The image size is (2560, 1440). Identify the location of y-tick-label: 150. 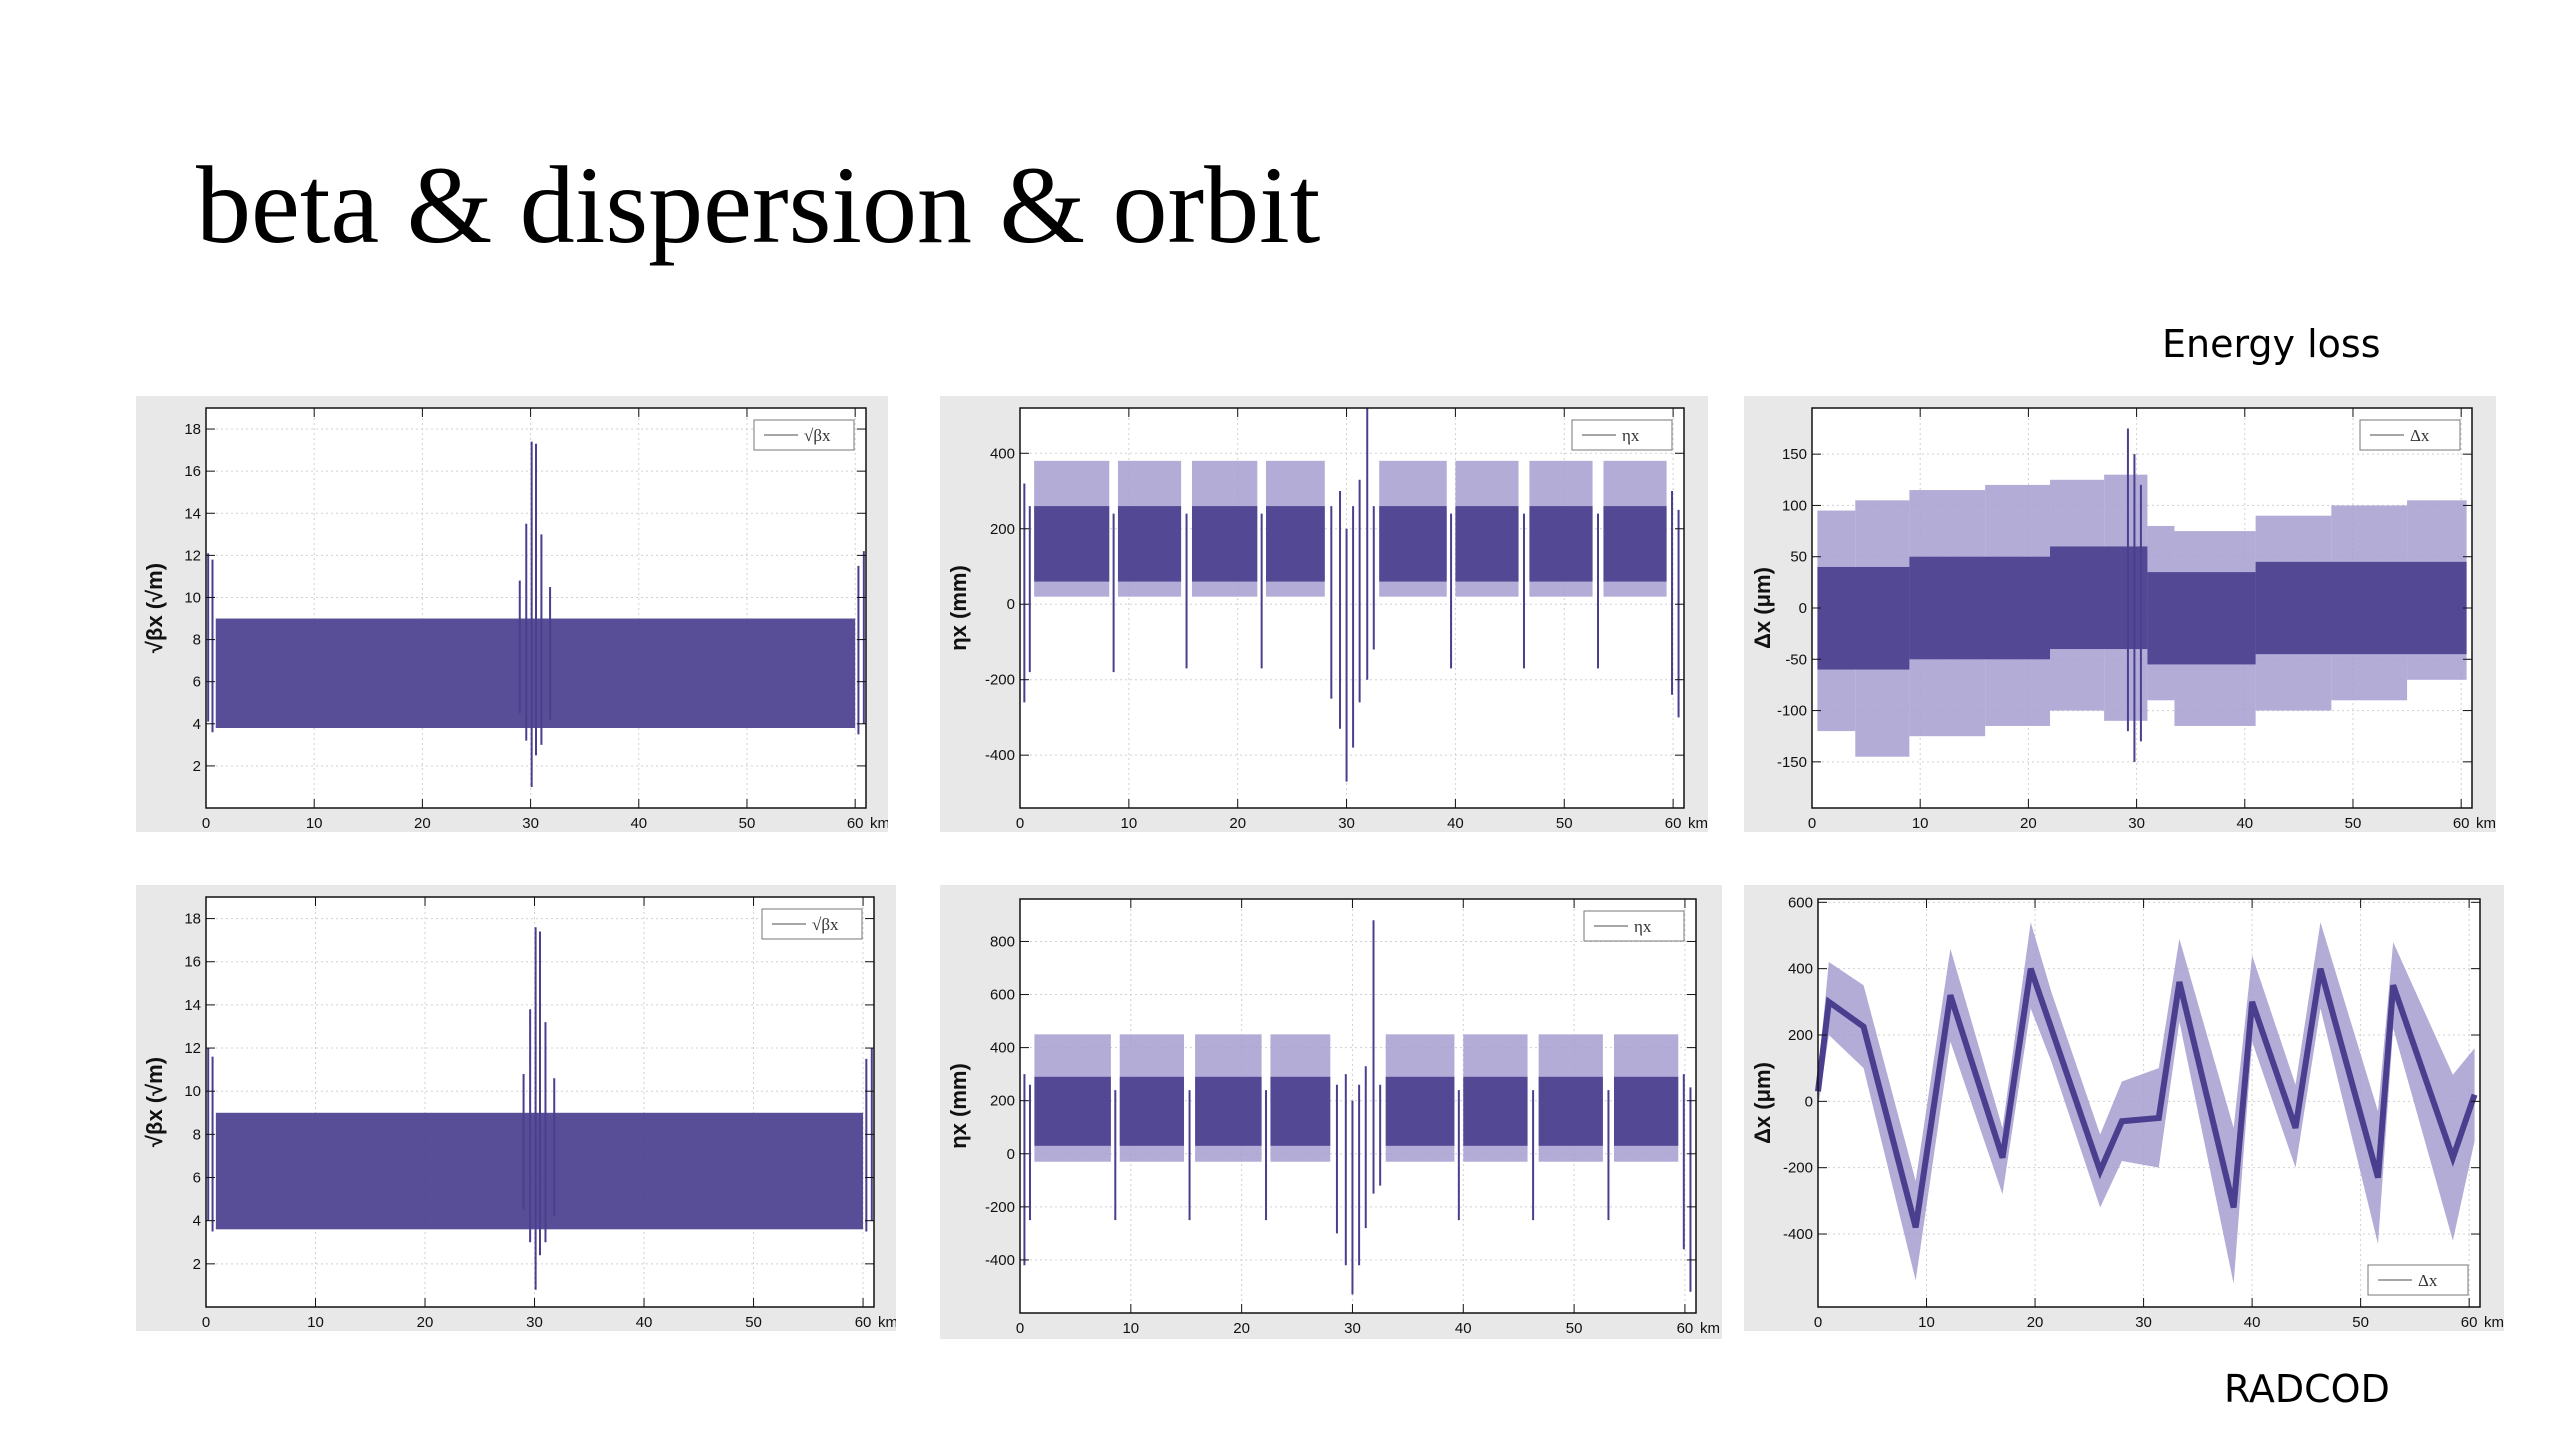
(1794, 454).